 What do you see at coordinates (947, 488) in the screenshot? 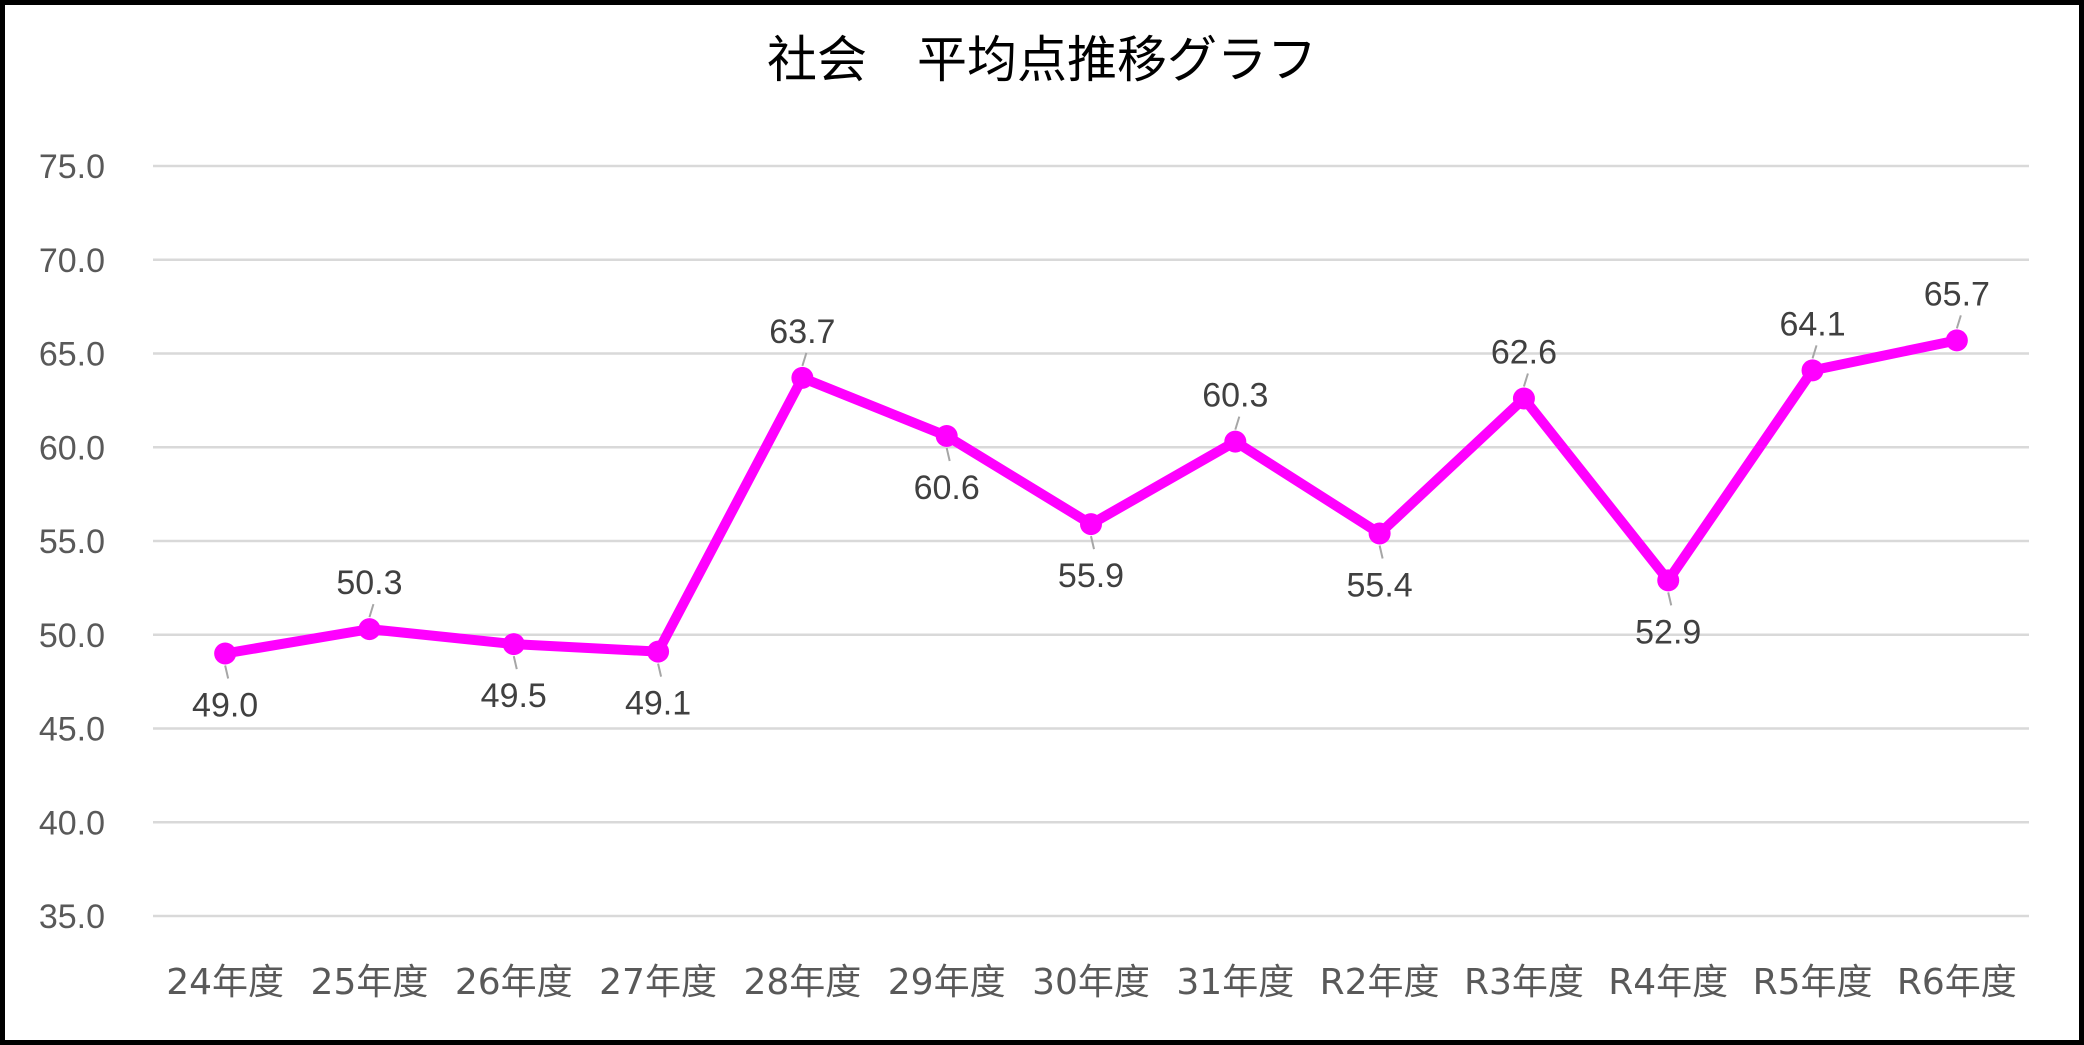
I see `data-label: 60.6` at bounding box center [947, 488].